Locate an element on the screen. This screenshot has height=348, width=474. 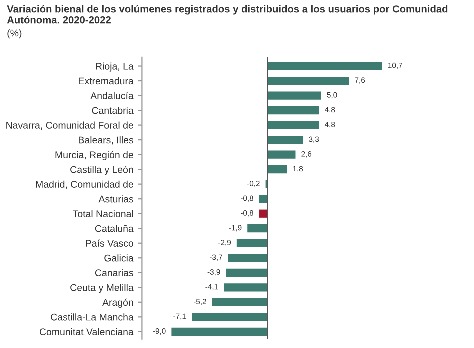
y-tick-label: Total Nacional is located at coordinates (103, 214).